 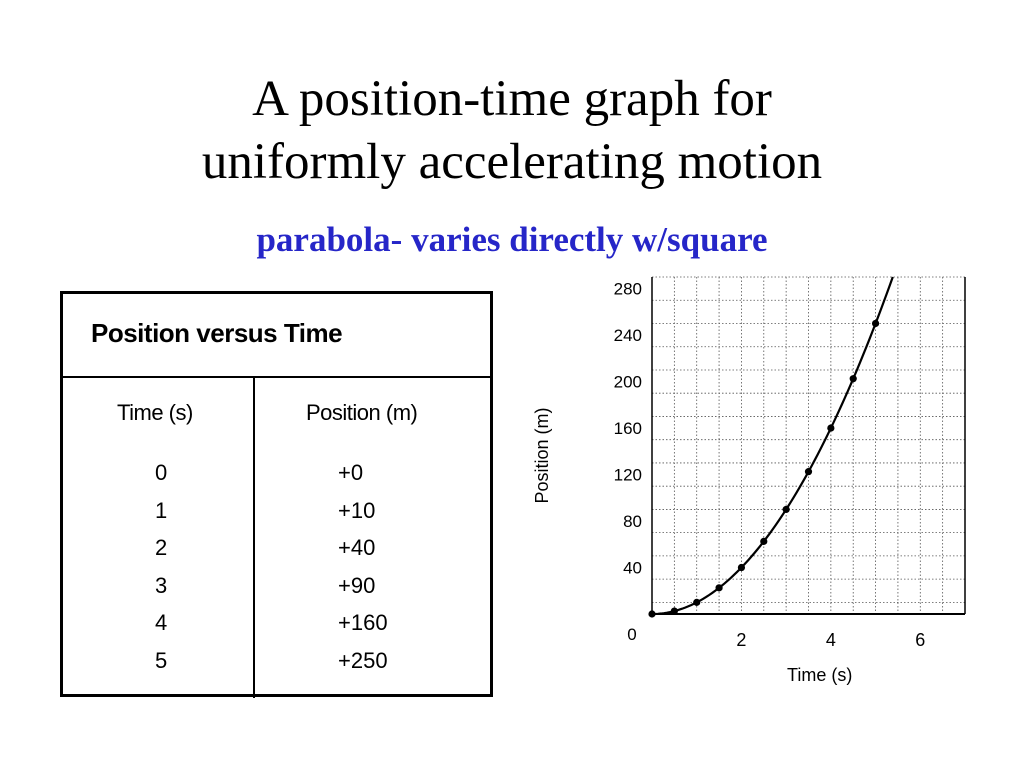 What do you see at coordinates (254, 538) in the screenshot?
I see `column-divider` at bounding box center [254, 538].